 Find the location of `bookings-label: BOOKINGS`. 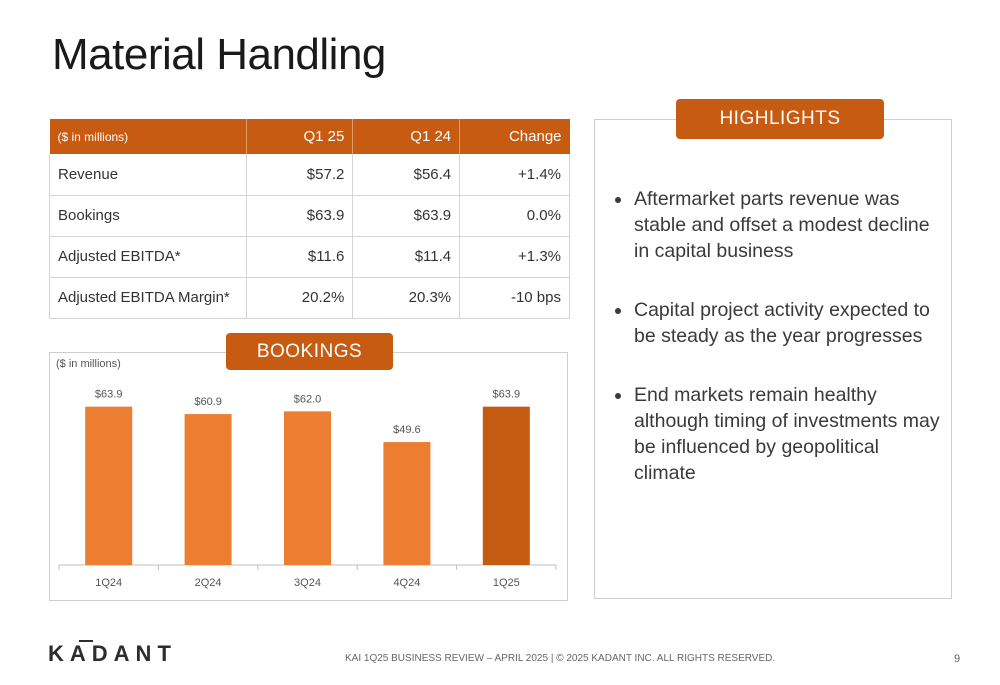

bookings-label: BOOKINGS is located at coordinates (309, 351).